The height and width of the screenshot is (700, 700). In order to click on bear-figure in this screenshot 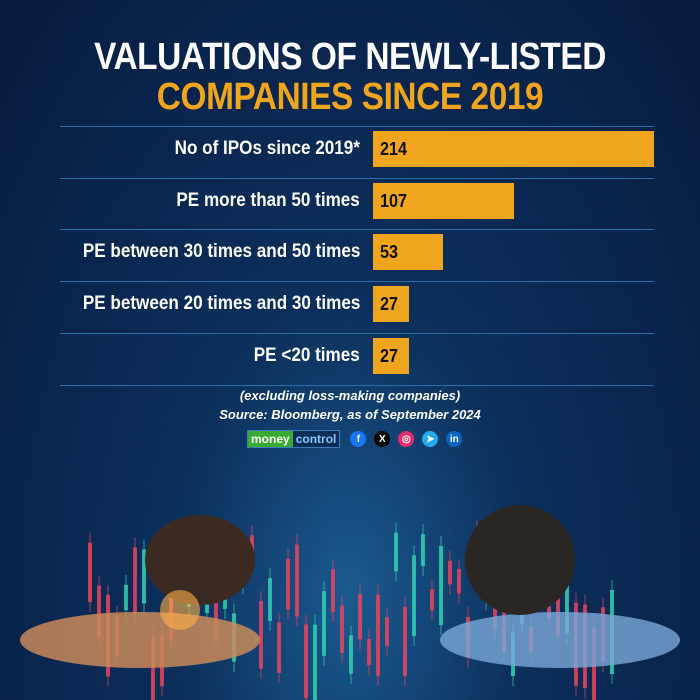, I will do `click(520, 560)`.